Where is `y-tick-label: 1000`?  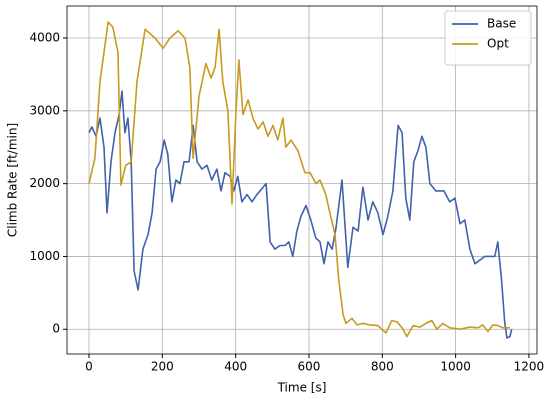 y-tick-label: 1000 is located at coordinates (44, 256).